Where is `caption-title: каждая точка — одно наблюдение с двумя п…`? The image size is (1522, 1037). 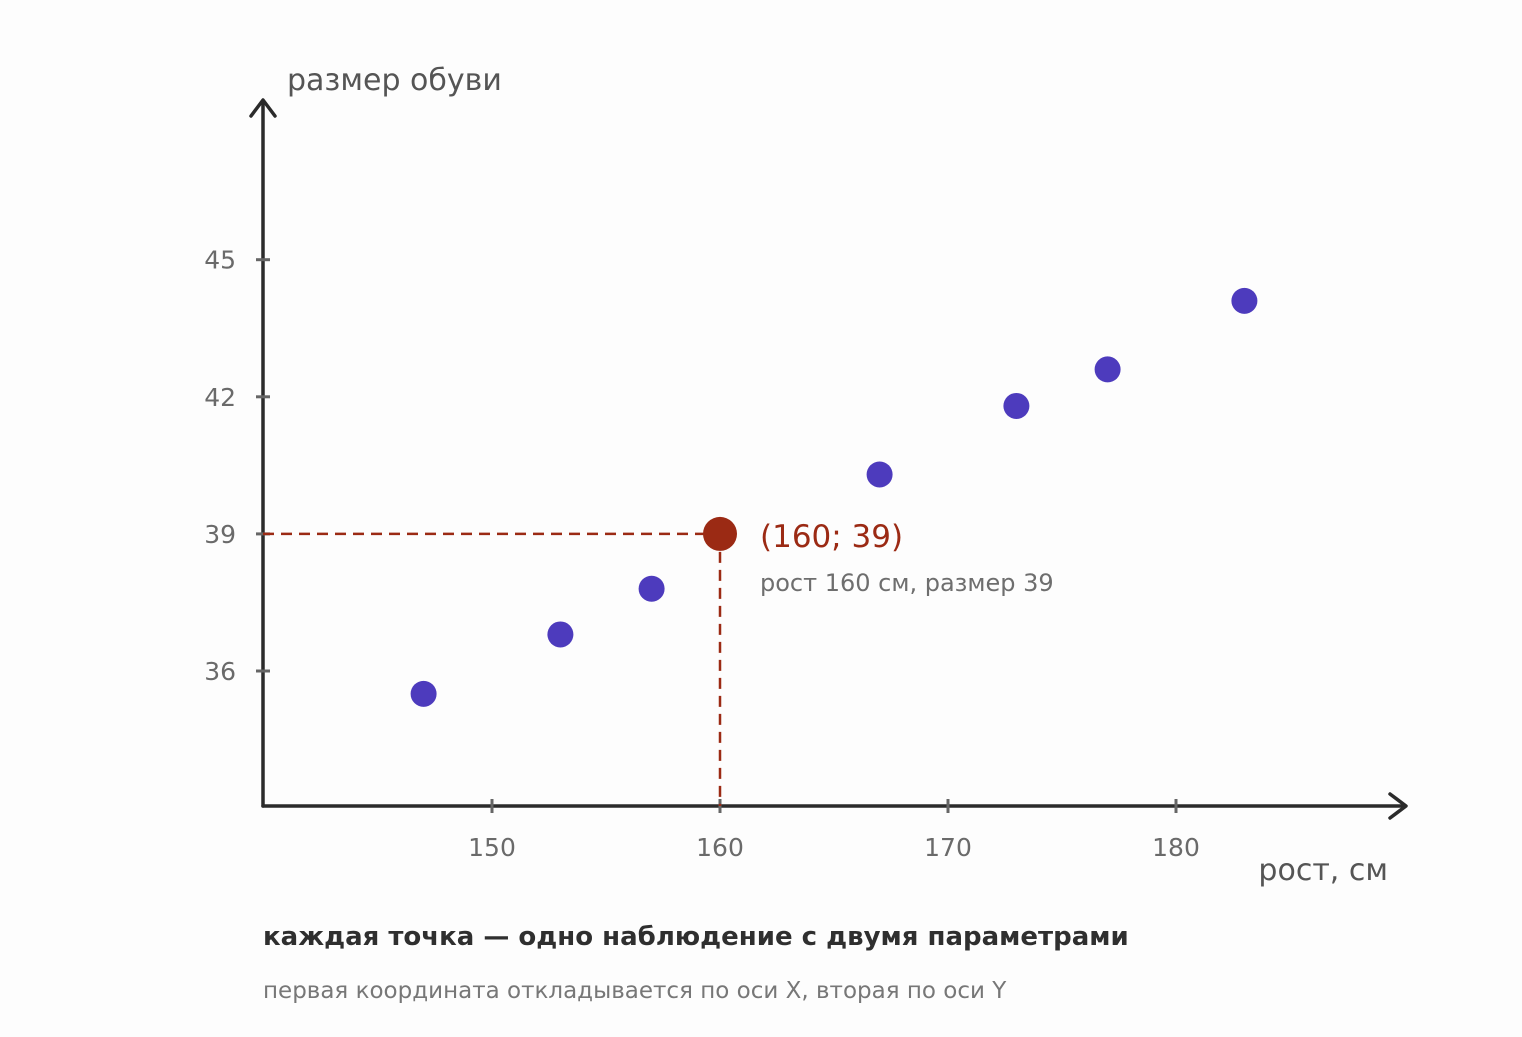
caption-title: каждая точка — одно наблюдение с двумя п… is located at coordinates (696, 937).